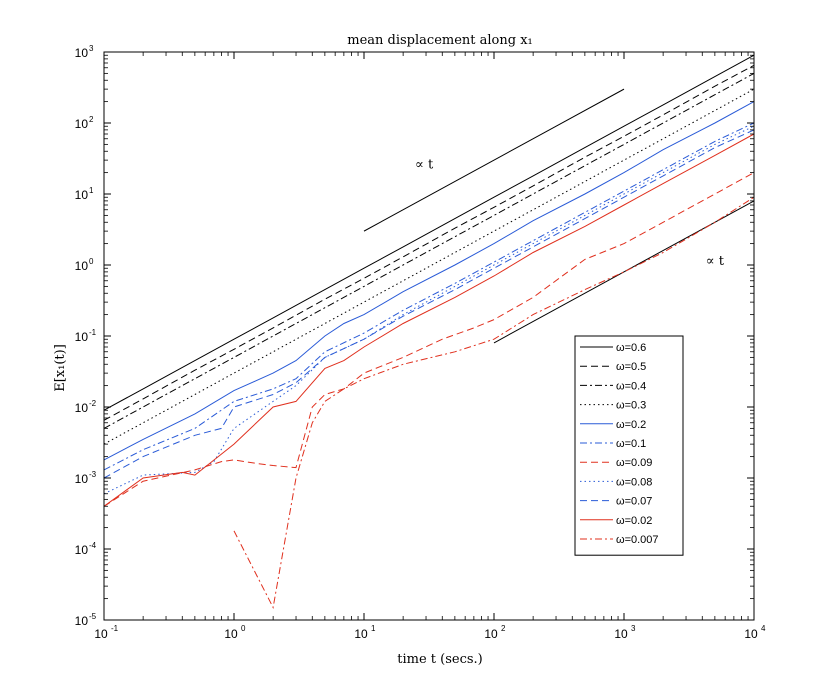  Describe the element at coordinates (631, 348) in the screenshot. I see `legend-entry: ω=0.6` at that location.